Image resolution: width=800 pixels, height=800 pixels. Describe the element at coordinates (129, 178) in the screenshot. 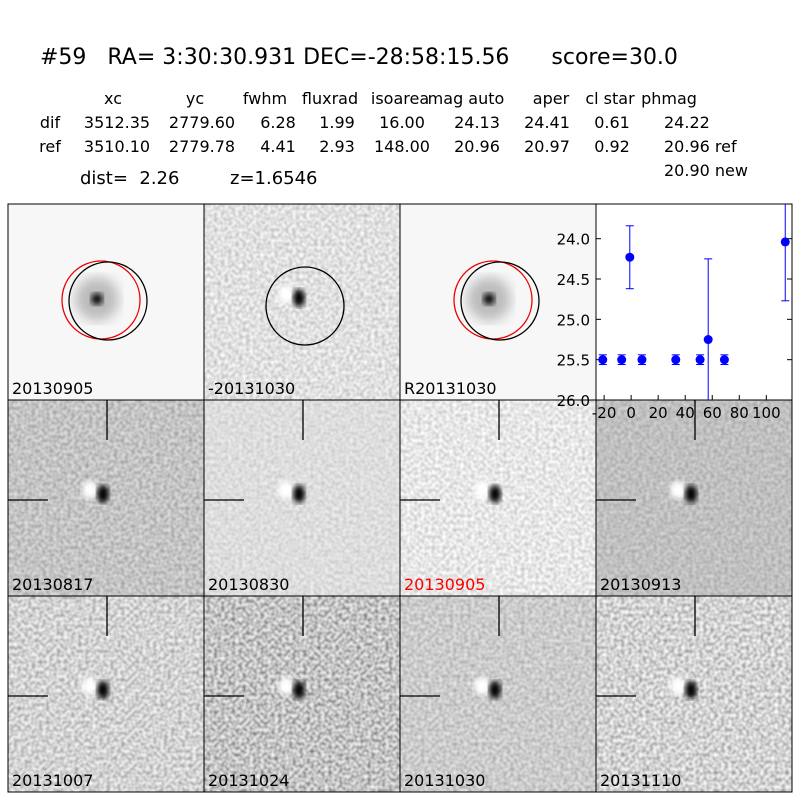

I see `dist: dist= 2.26` at that location.